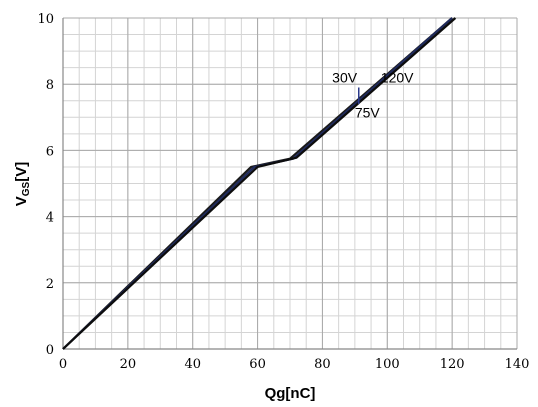 This screenshot has width=538, height=407. Describe the element at coordinates (373, 95) in the screenshot. I see `annotations: 30V 120V 75V` at that location.